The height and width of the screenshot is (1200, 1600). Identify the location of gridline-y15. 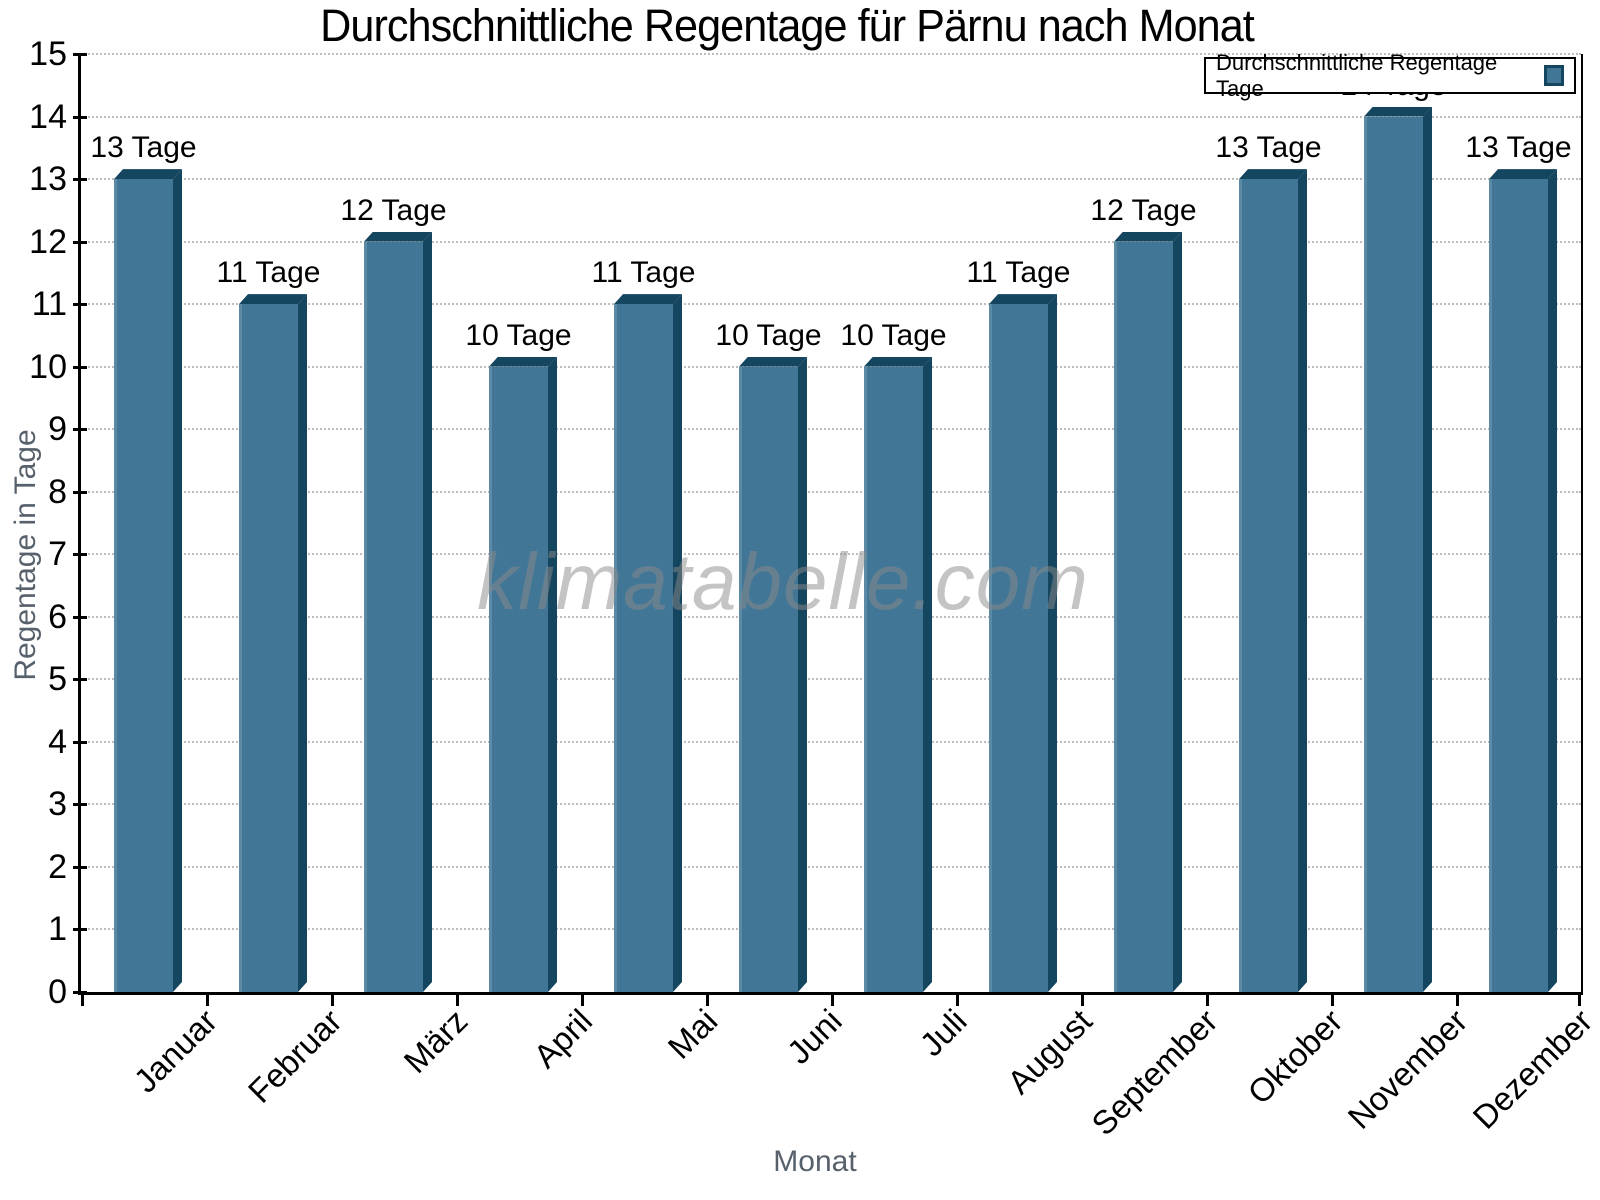
(831, 54).